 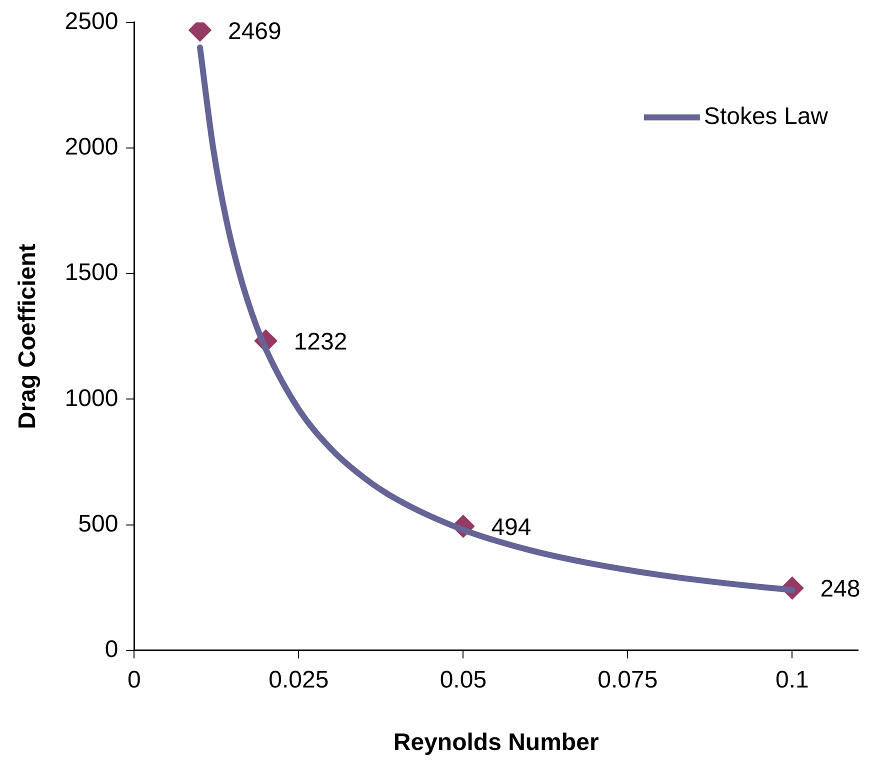 I want to click on y-tick-label: 2000, so click(x=91, y=147).